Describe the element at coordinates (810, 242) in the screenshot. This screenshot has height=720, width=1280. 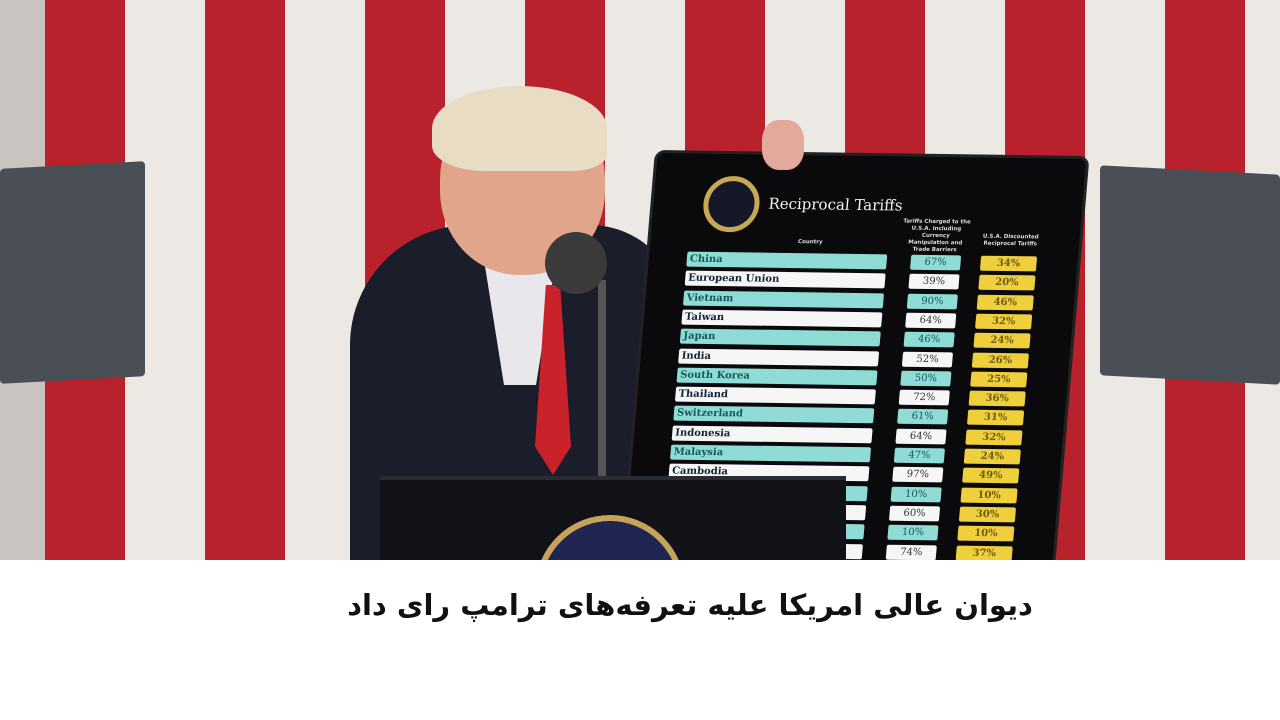
I see `column-header-country: Country` at that location.